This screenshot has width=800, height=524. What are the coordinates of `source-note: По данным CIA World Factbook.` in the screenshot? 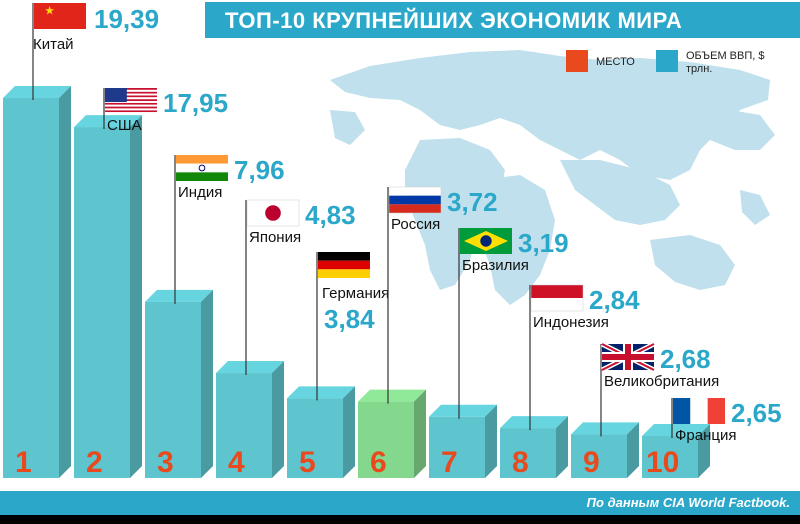 It's located at (688, 502).